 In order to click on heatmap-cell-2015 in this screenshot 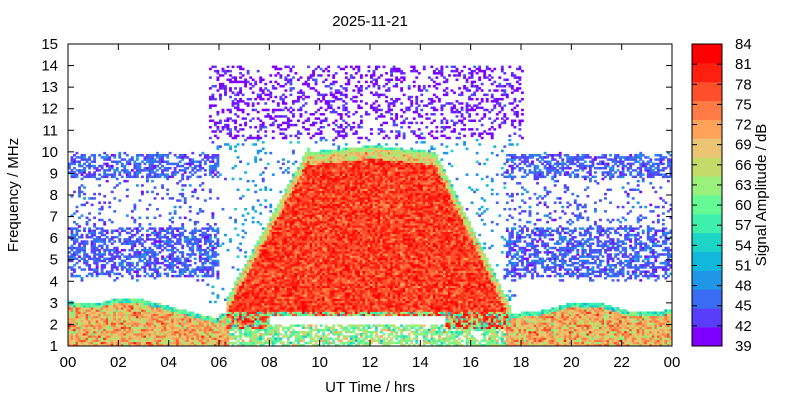, I will do `click(188, 259)`.